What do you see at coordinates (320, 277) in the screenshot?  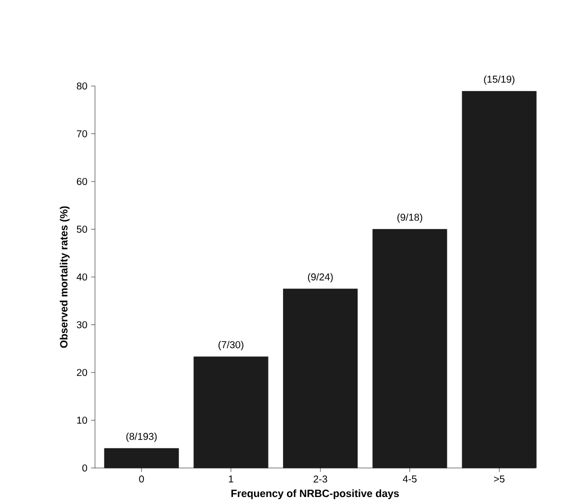 I see `data-label: (9/24)` at bounding box center [320, 277].